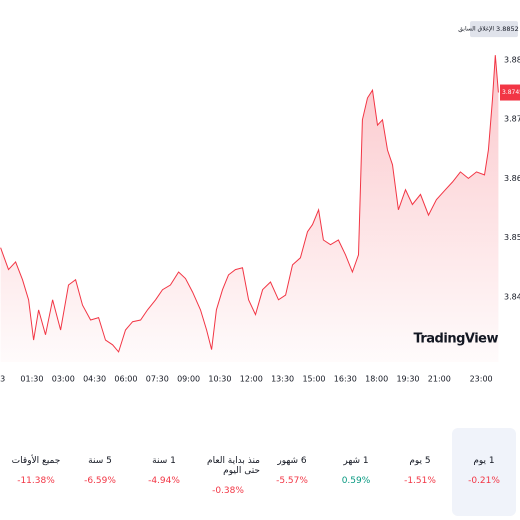 Image resolution: width=520 pixels, height=520 pixels. I want to click on prev-close-box, so click(494, 29).